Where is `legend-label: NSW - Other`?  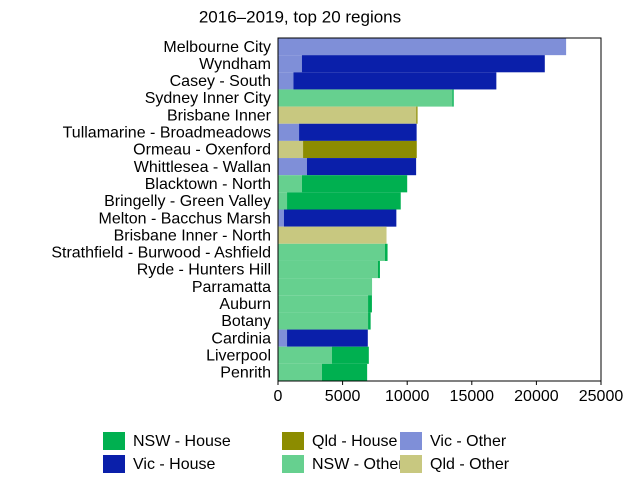
legend-label: NSW - Other is located at coordinates (358, 464).